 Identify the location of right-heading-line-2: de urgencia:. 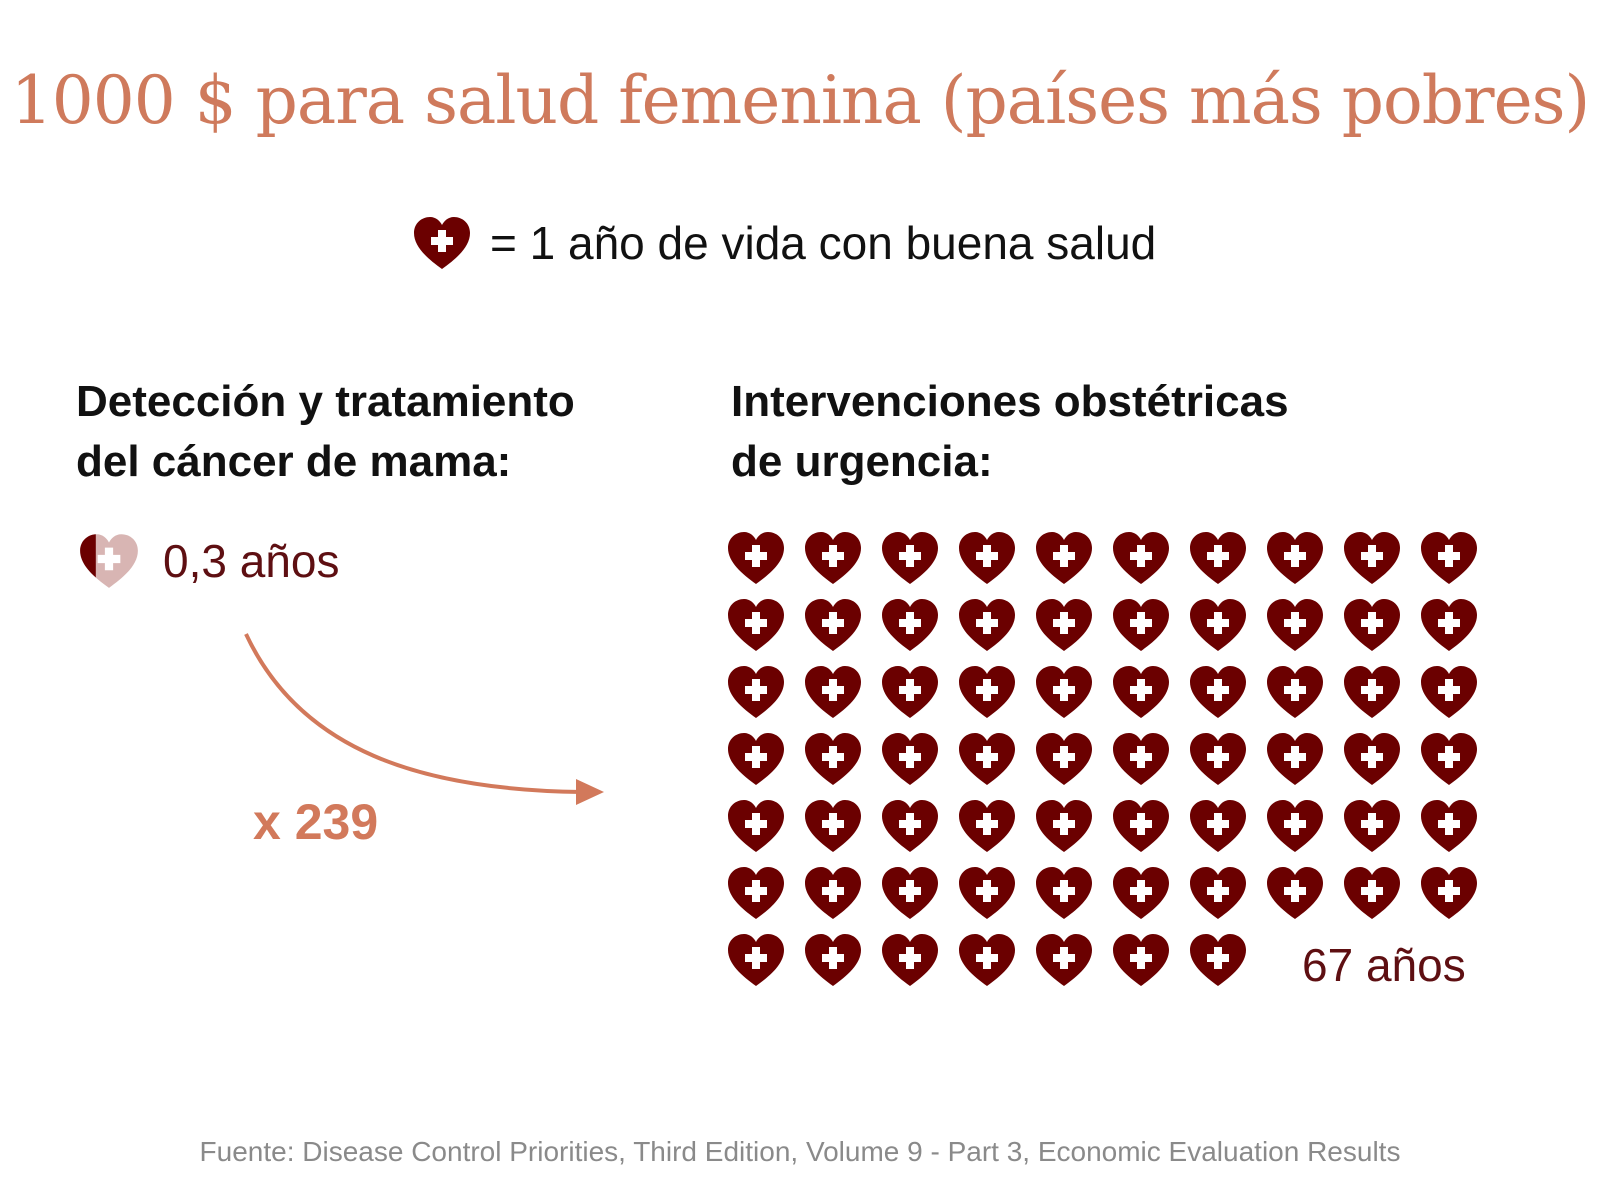
(862, 461).